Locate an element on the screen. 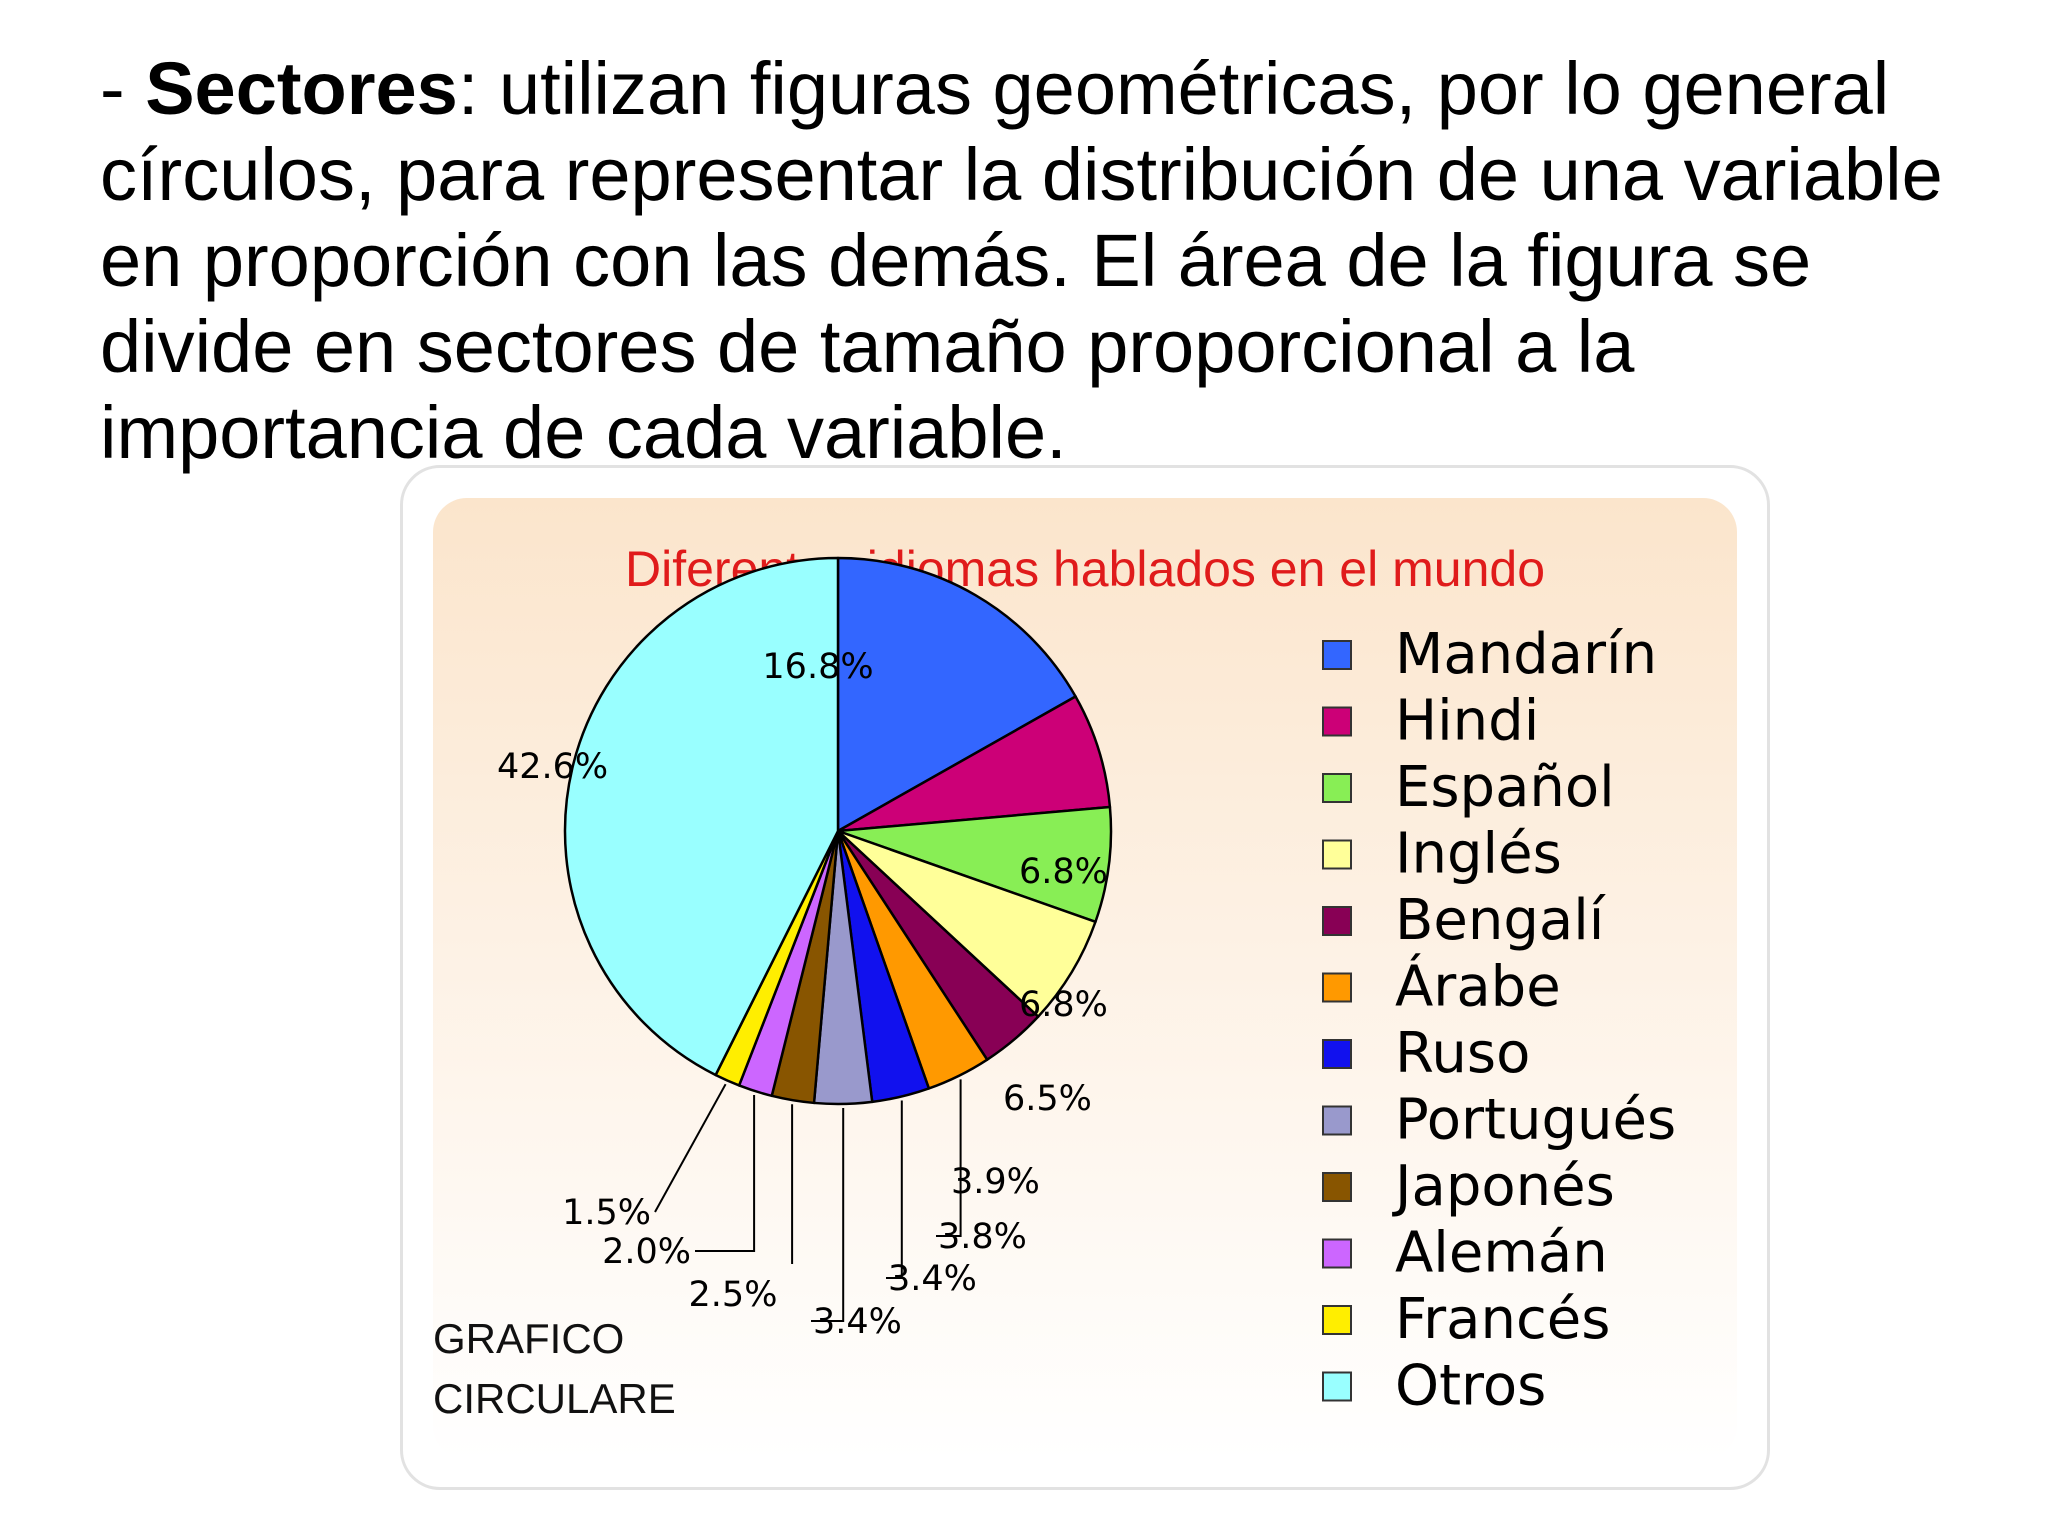 The image size is (2048, 1536). legend-label-ingles: Inglés is located at coordinates (1478, 854).